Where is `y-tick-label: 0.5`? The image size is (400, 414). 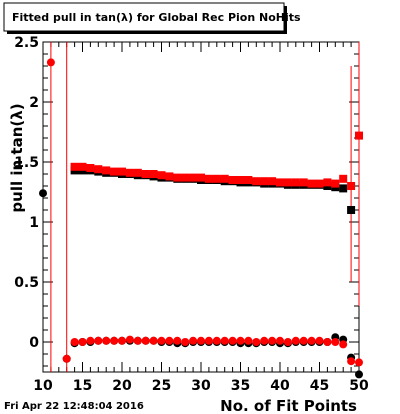 y-tick-label: 0.5 is located at coordinates (26, 283).